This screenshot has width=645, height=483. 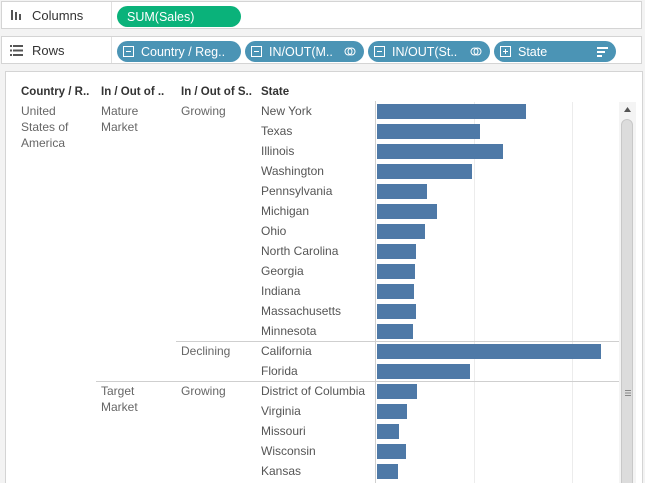 What do you see at coordinates (133, 92) in the screenshot?
I see `header-in-out-market: In / Out of ..` at bounding box center [133, 92].